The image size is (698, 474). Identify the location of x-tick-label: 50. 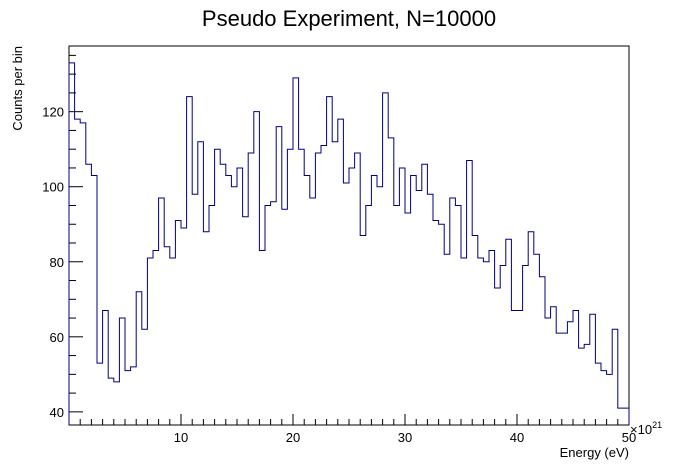
(629, 437).